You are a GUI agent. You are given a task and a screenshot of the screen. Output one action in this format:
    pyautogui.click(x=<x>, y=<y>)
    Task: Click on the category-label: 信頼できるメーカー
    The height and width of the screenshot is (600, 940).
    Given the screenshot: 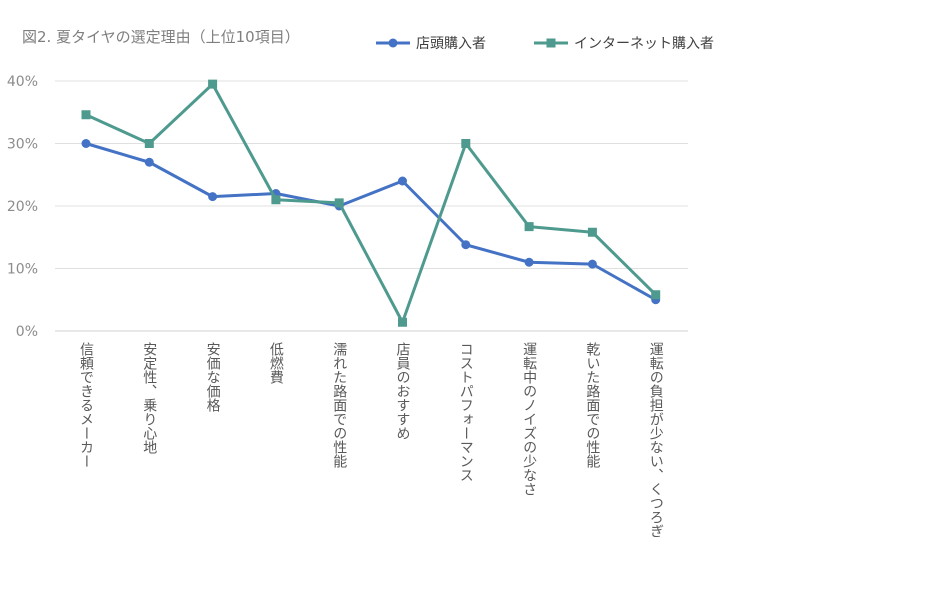 What is the action you would take?
    pyautogui.click(x=86, y=405)
    